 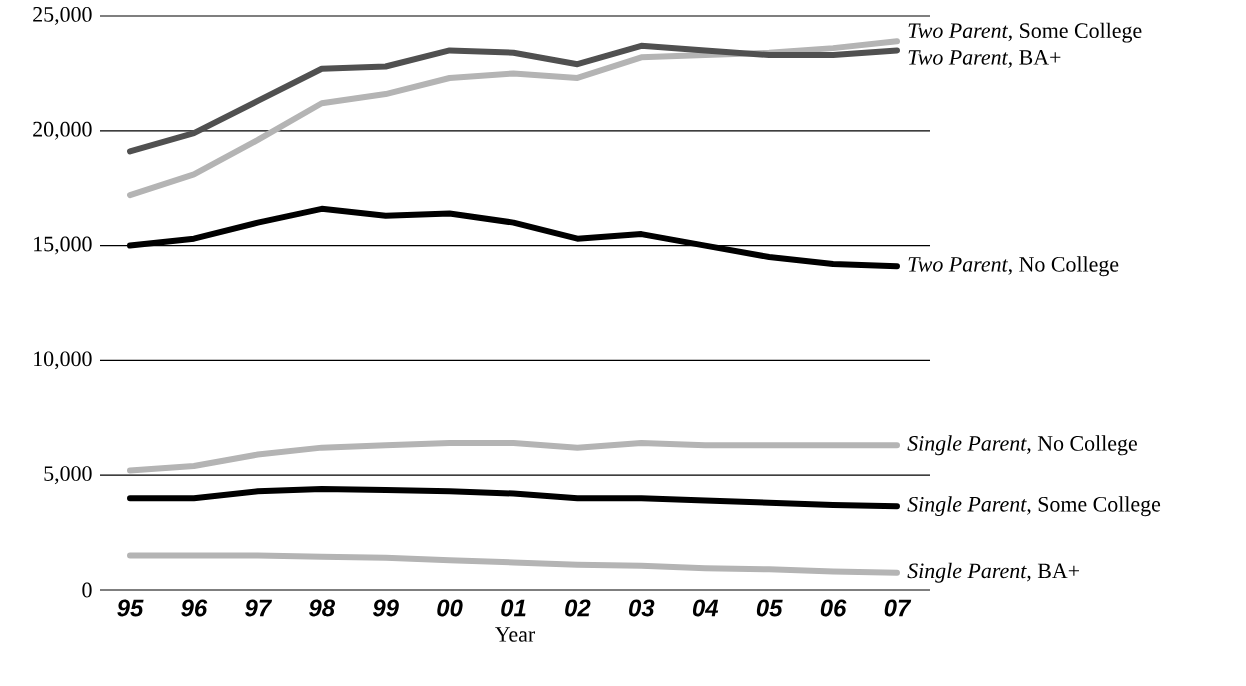 What do you see at coordinates (515, 634) in the screenshot?
I see `x-axis-title: Year` at bounding box center [515, 634].